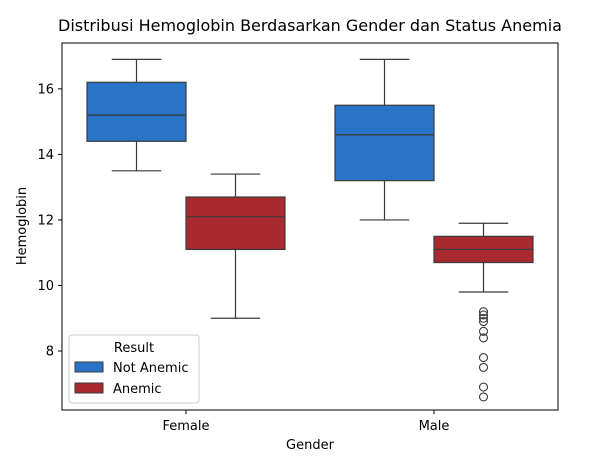 This screenshot has width=611, height=466. I want to click on y-tick-label: 10, so click(45, 286).